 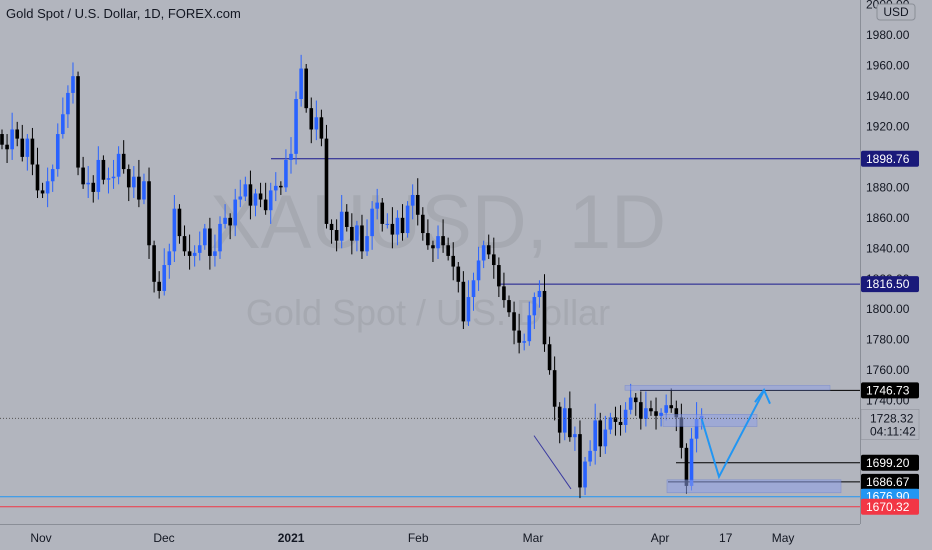 I want to click on currency-button-frame, so click(x=896, y=12).